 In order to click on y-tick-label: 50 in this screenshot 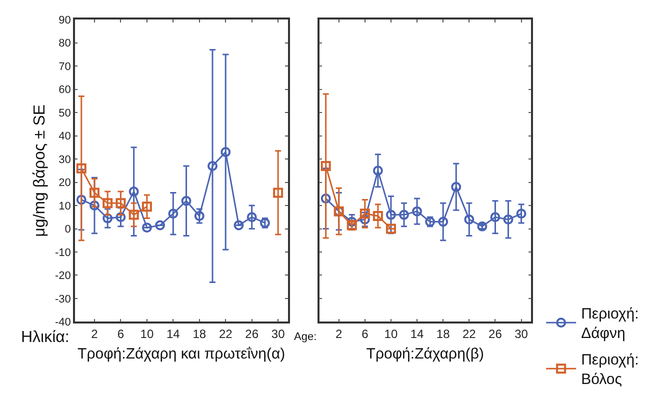, I will do `click(64, 113)`.